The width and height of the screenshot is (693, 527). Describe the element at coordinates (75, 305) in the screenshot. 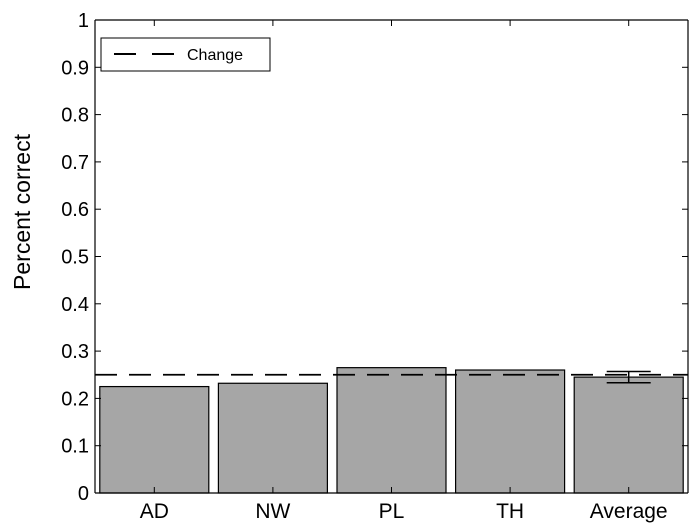

I see `y-tick-label-0.4: 0.4` at that location.